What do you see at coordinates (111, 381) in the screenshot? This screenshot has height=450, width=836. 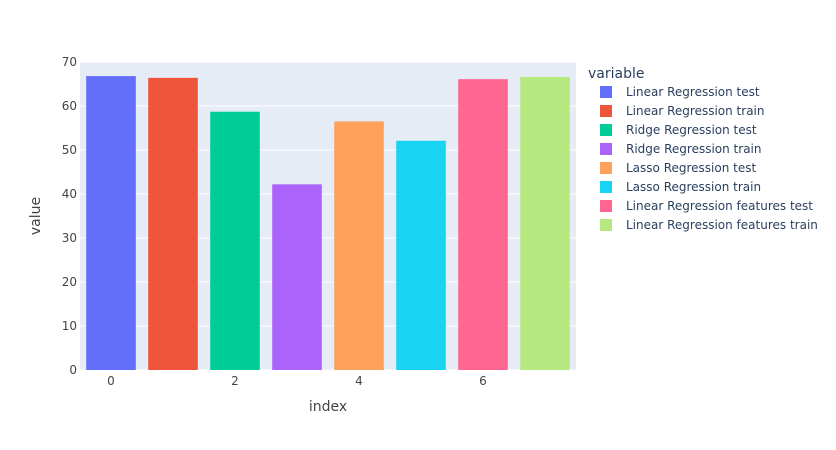 I see `x-tick-label: 0` at bounding box center [111, 381].